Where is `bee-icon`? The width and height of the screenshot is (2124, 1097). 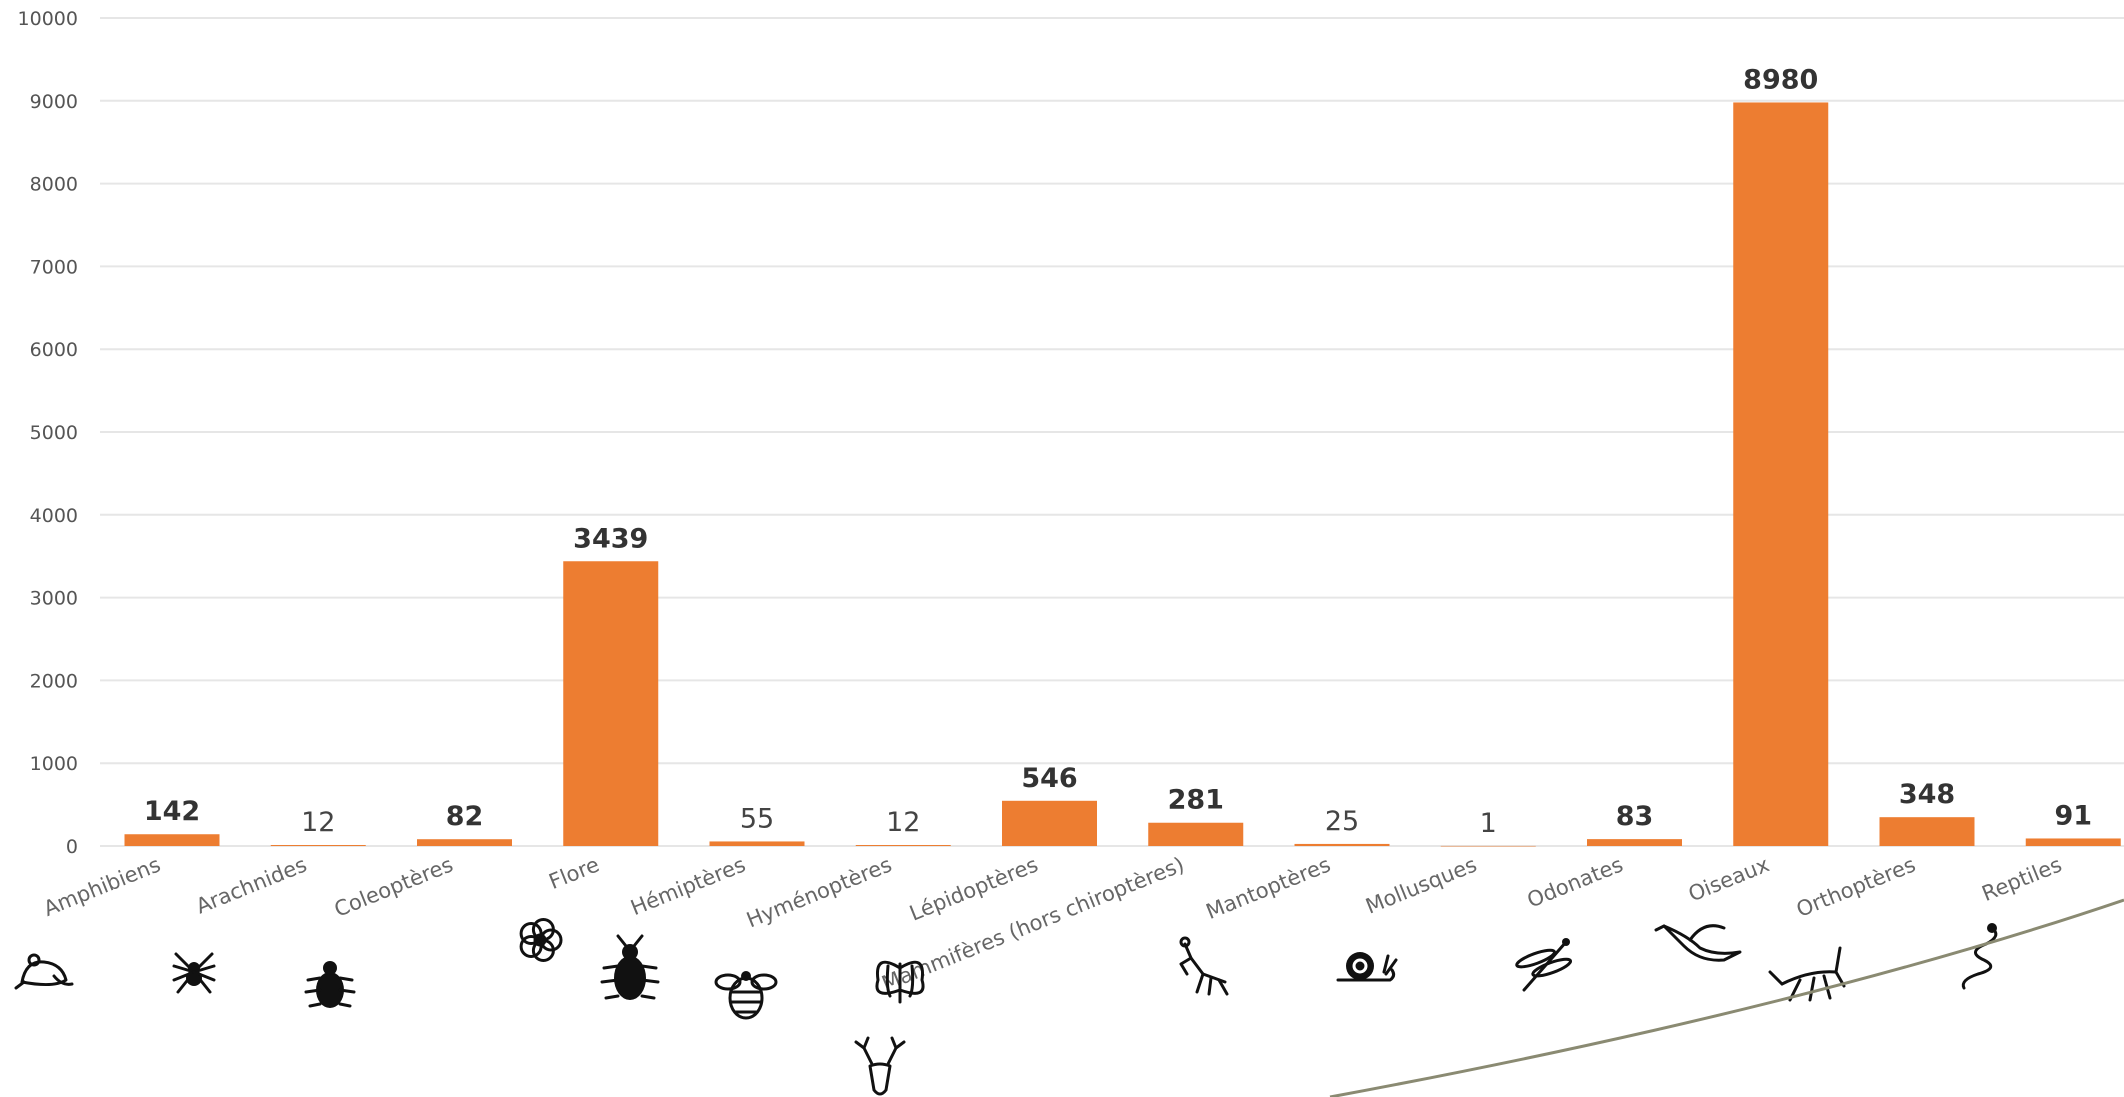
bee-icon is located at coordinates (746, 995).